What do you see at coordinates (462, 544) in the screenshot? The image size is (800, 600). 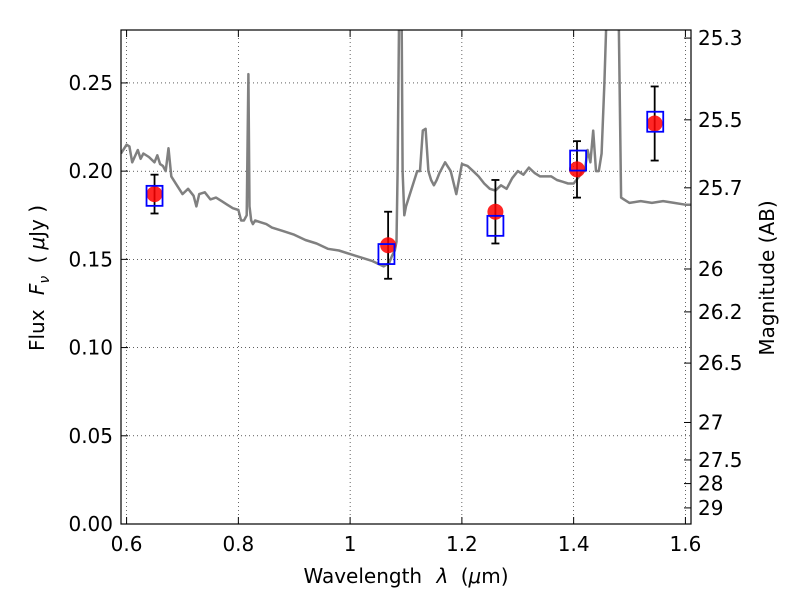 I see `x-tick-label: 1.2` at bounding box center [462, 544].